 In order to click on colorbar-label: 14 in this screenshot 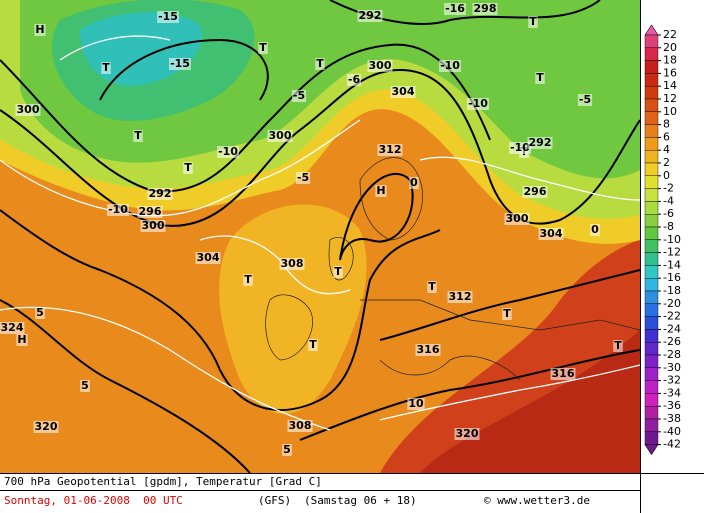, I will do `click(670, 85)`.